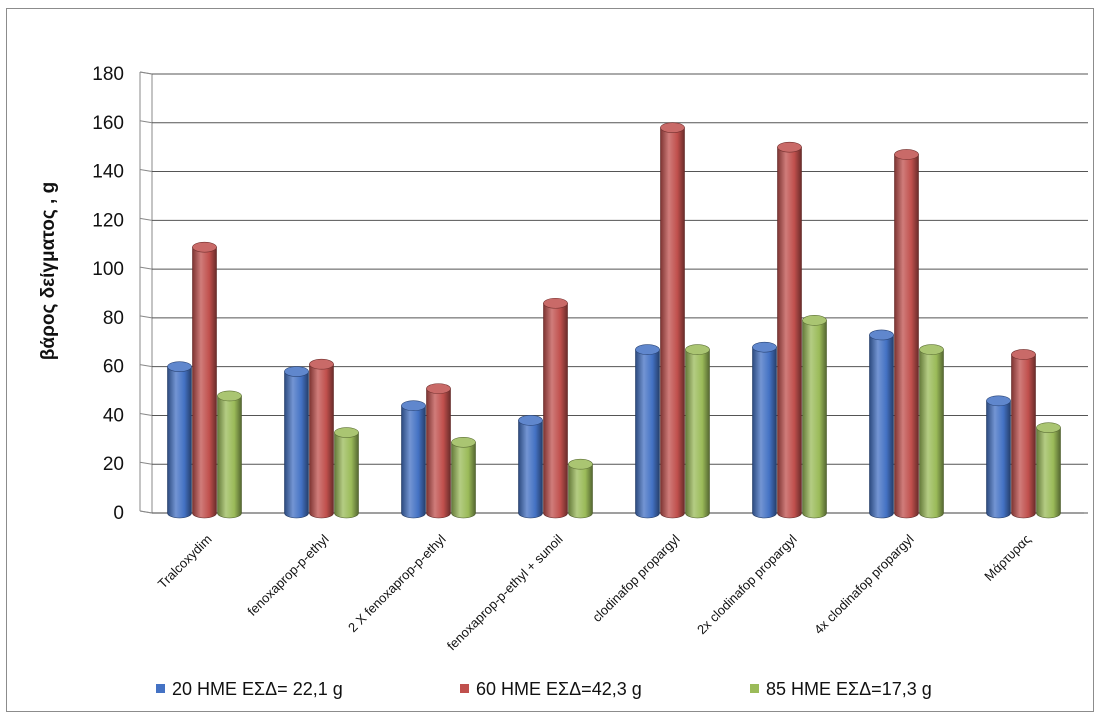 The width and height of the screenshot is (1102, 720). Describe the element at coordinates (185, 562) in the screenshot. I see `x-category-label: Tralcoxydim` at that location.